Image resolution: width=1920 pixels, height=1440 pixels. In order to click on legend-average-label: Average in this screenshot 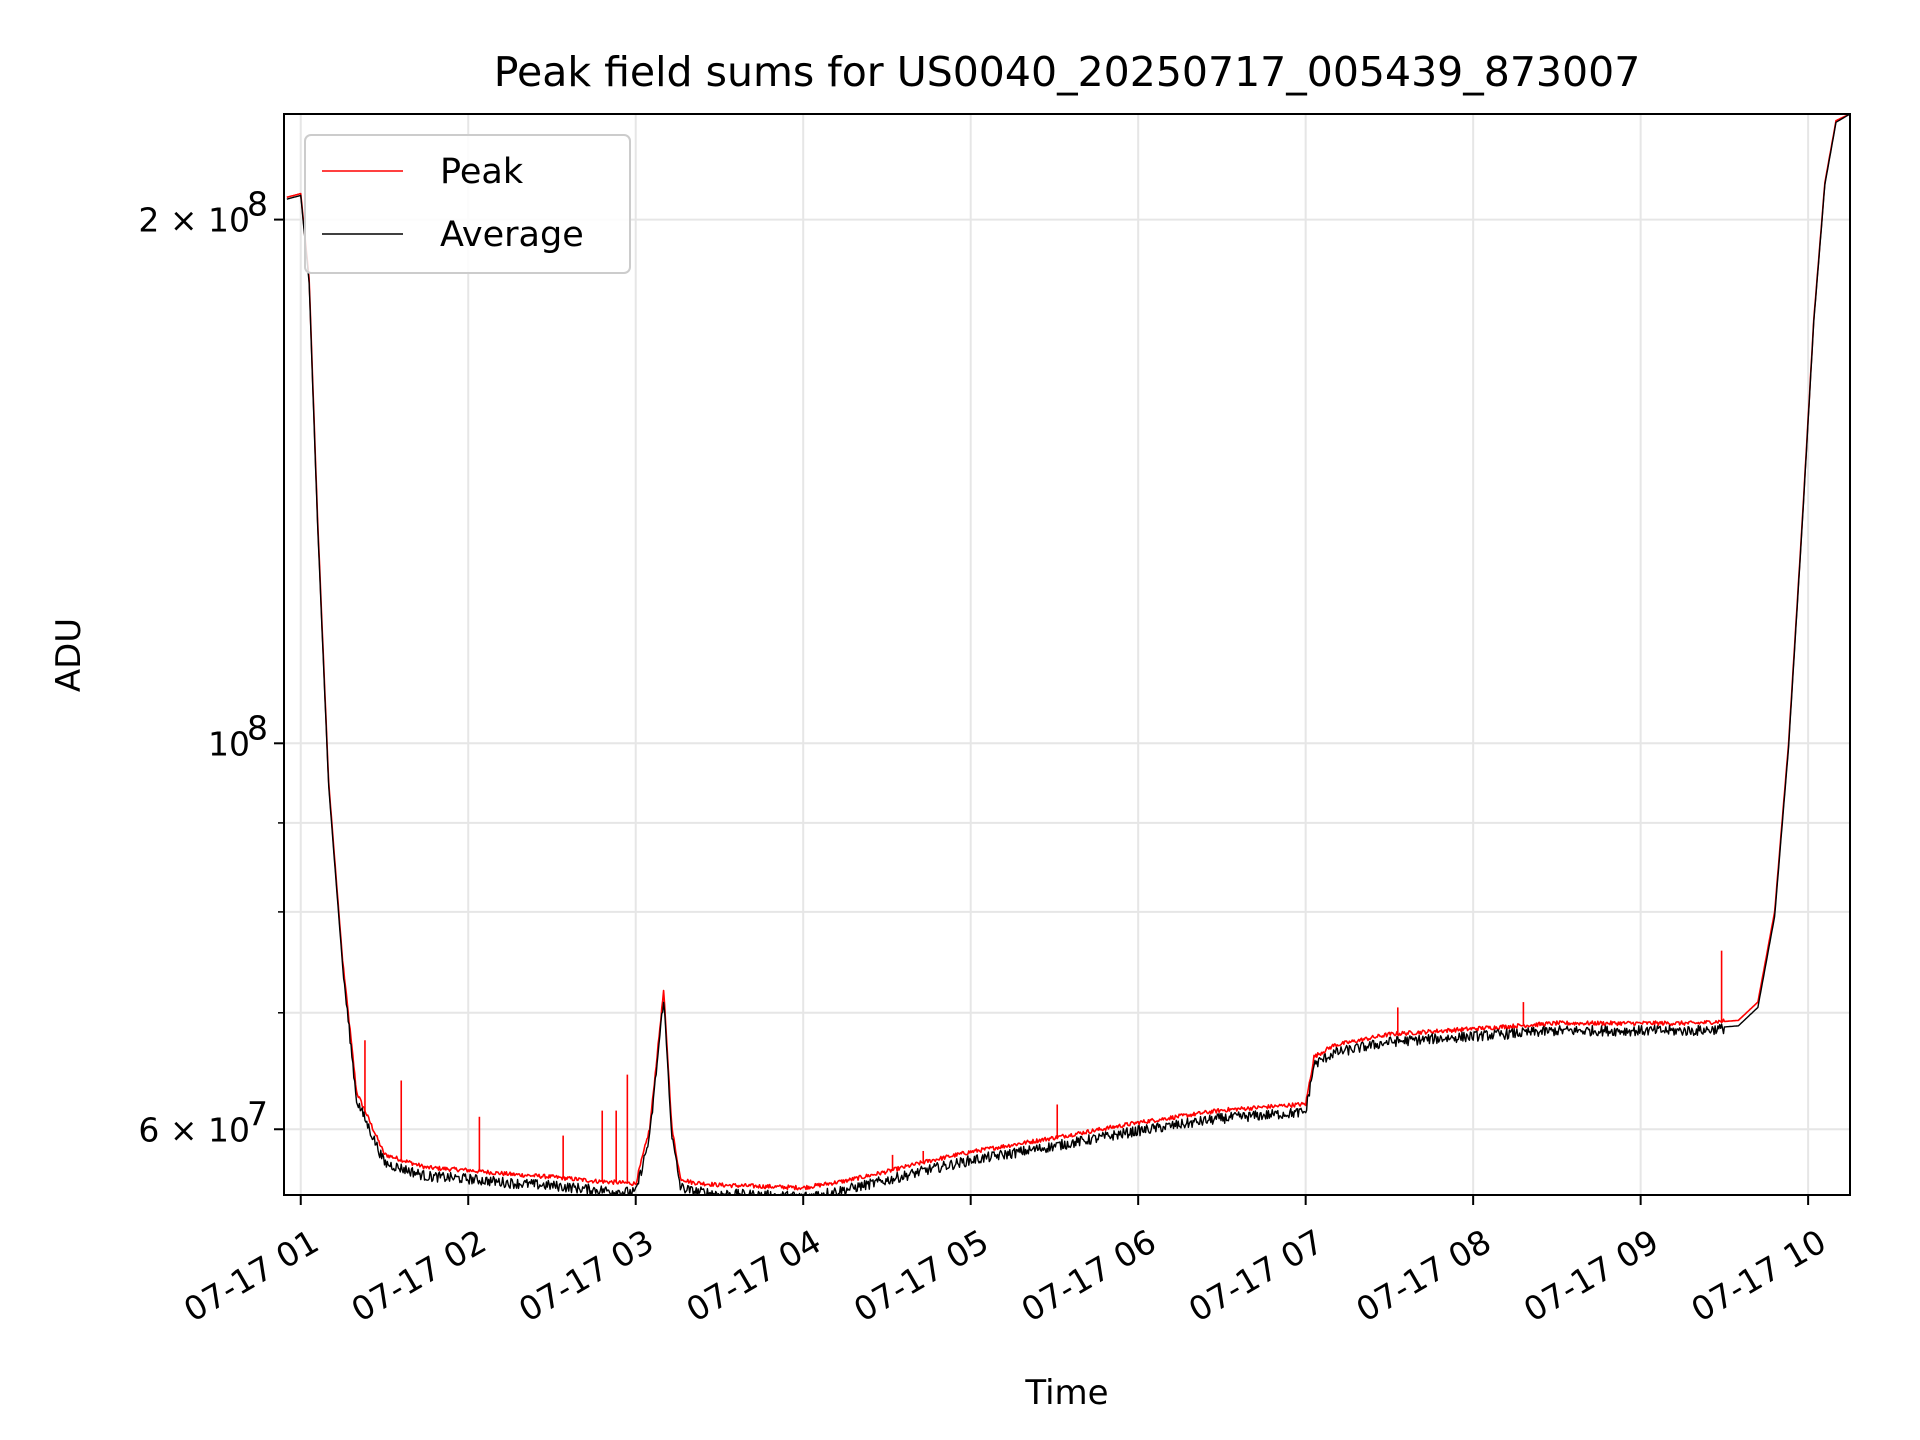, I will do `click(512, 235)`.